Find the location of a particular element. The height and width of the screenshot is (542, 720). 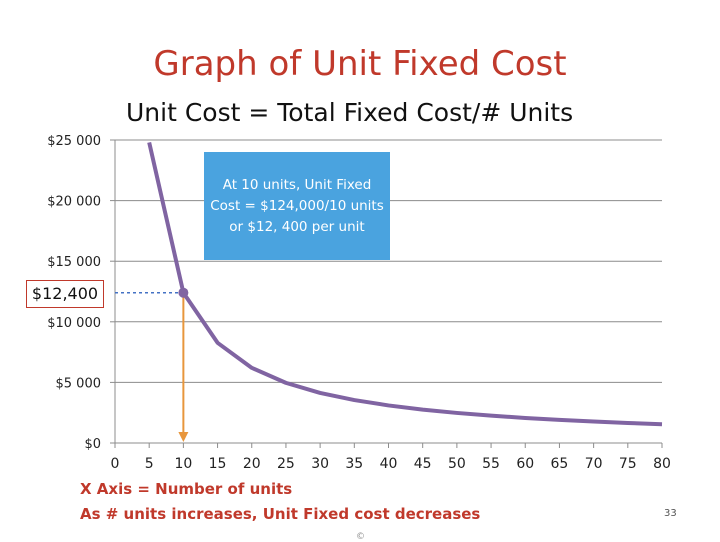

arrow-head is located at coordinates (183, 437).